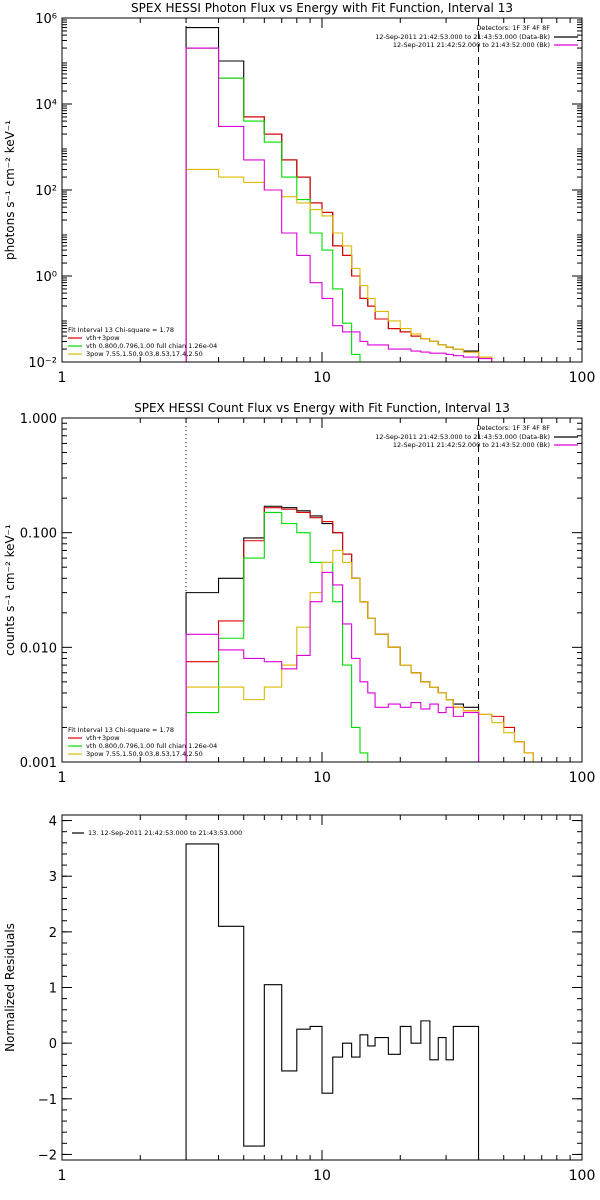 The height and width of the screenshot is (1200, 600). I want to click on y-tick-label: 1.000, so click(38, 419).